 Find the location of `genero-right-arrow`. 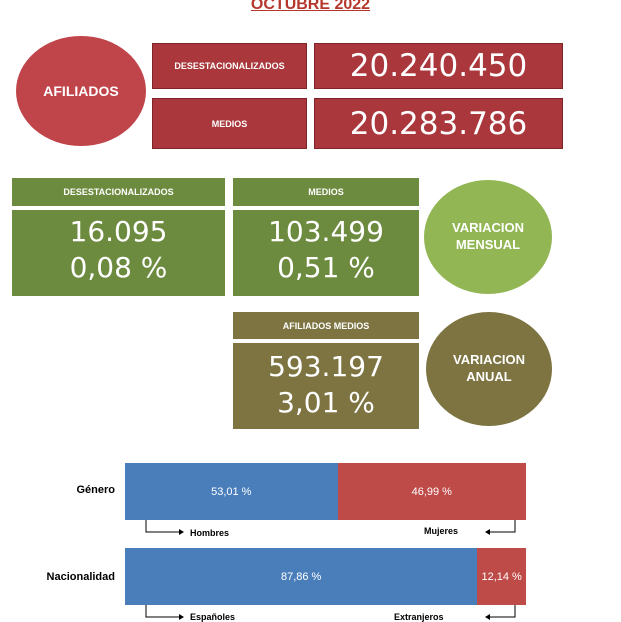

genero-right-arrow is located at coordinates (500, 527).